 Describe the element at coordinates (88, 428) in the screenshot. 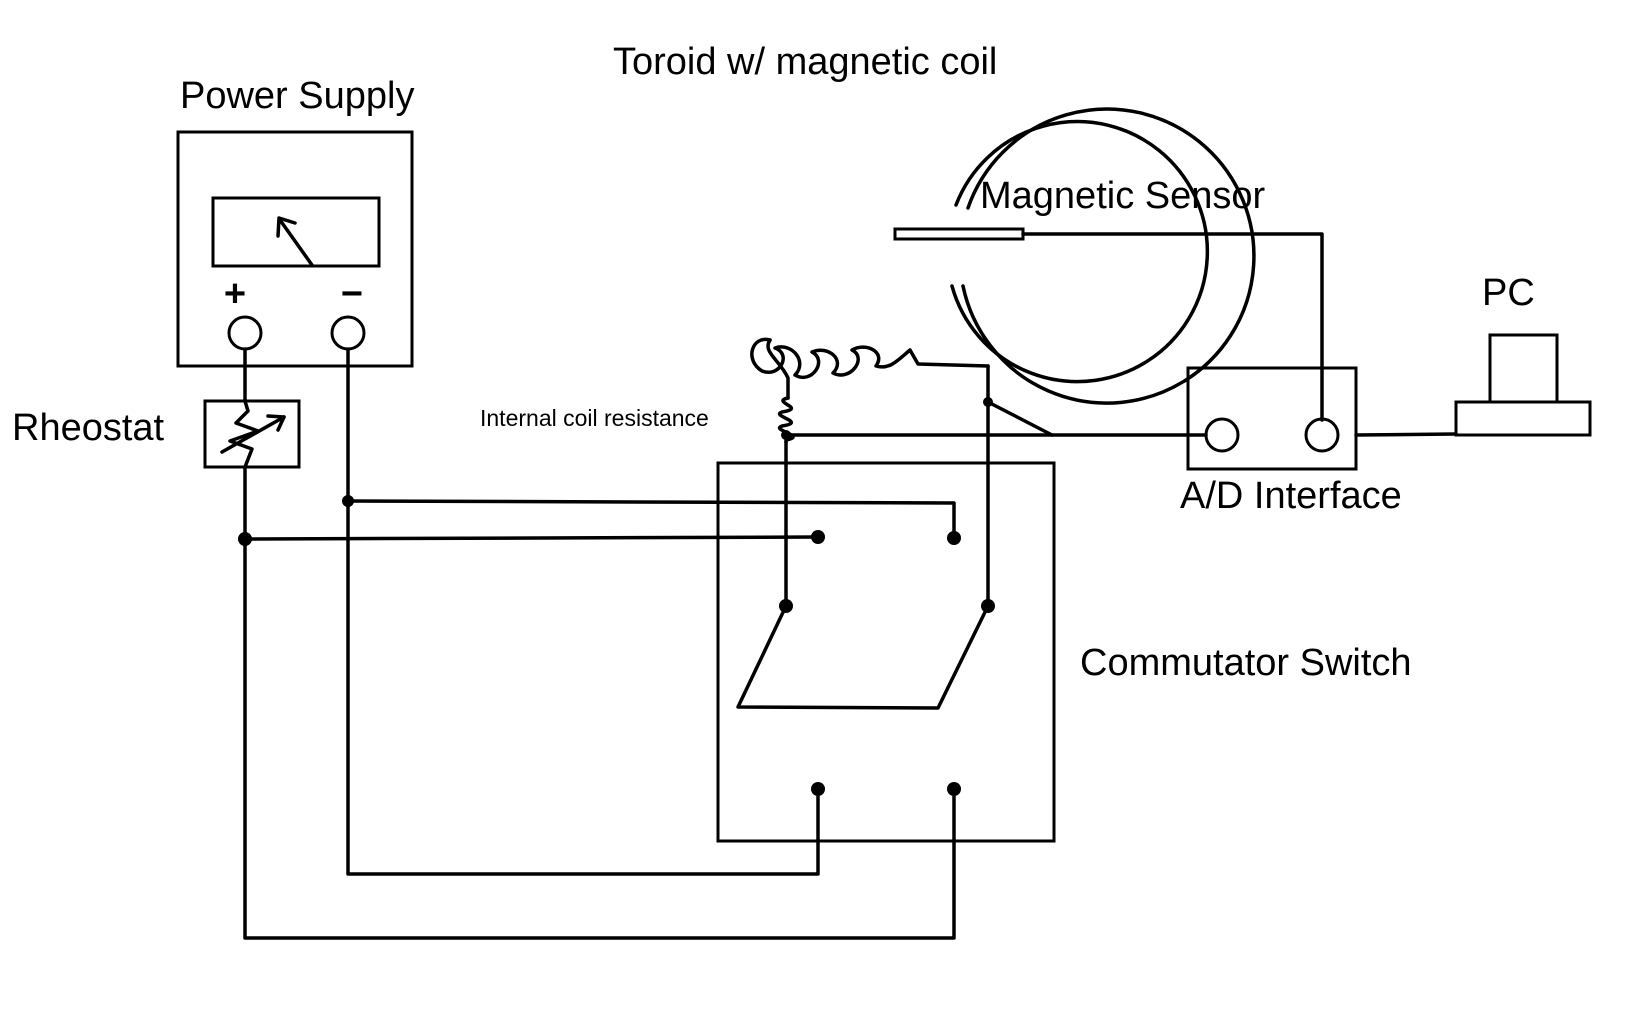

I see `rheostat-label: Rheostat` at that location.